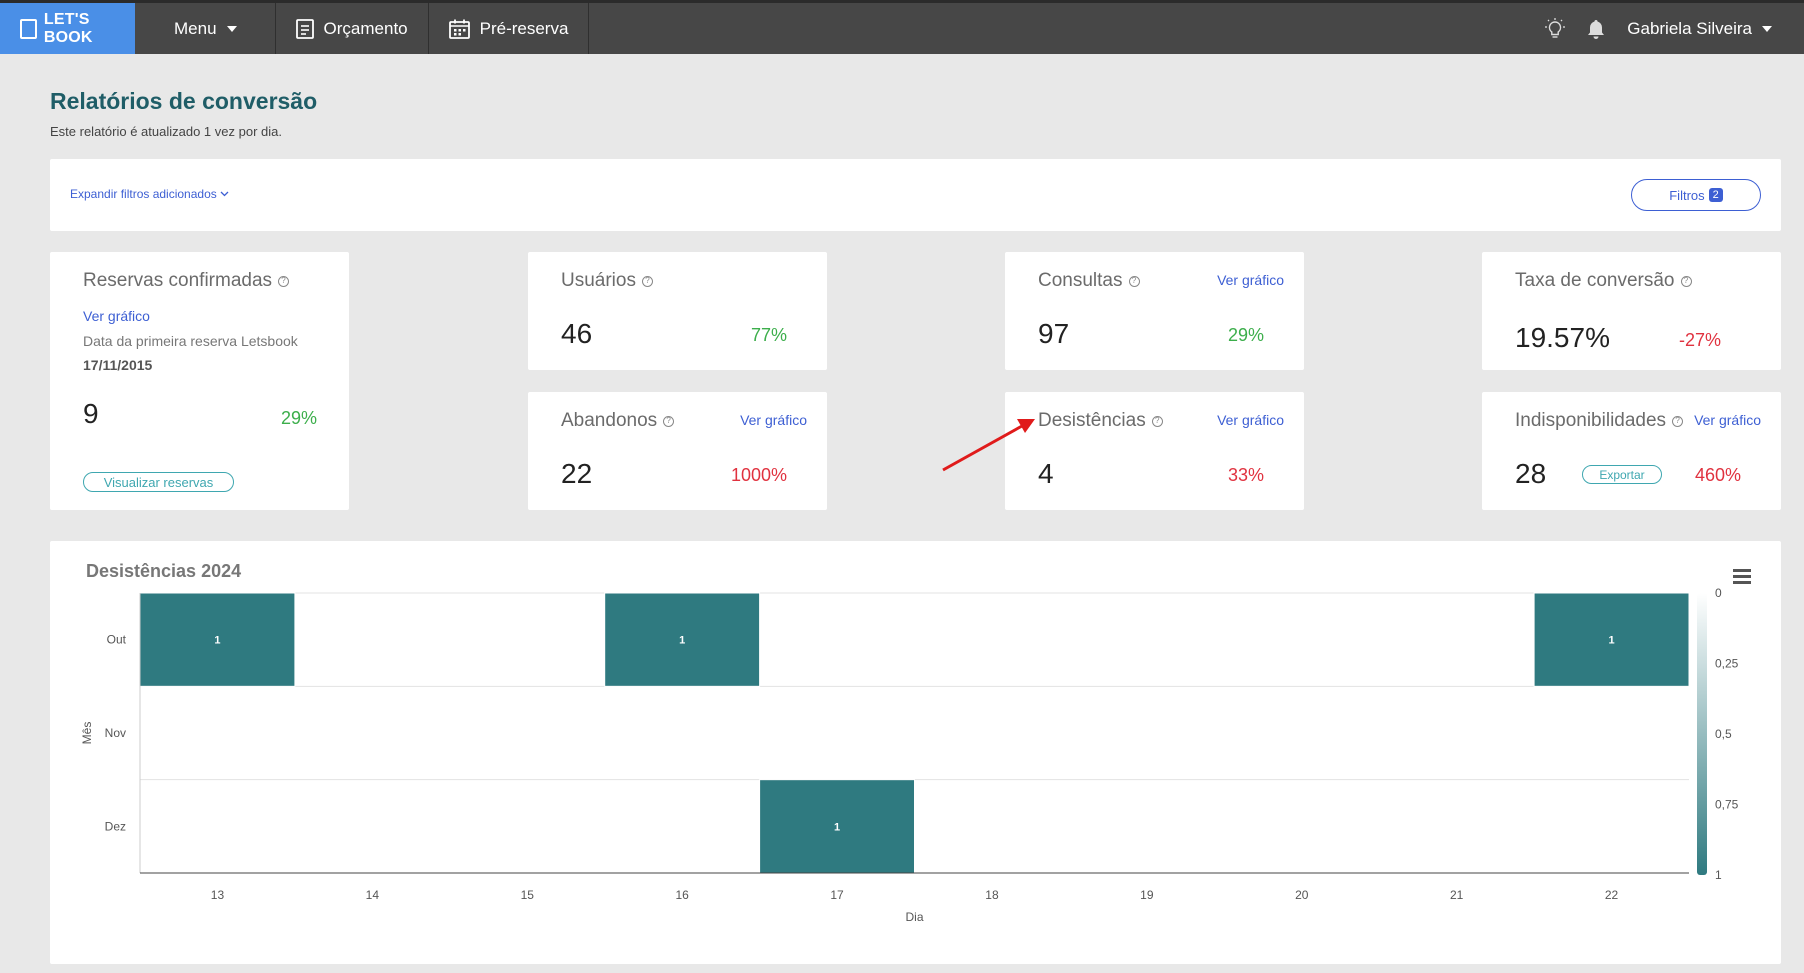 This screenshot has height=973, width=1804. What do you see at coordinates (1687, 195) in the screenshot?
I see `filters-button-label: Filtros` at bounding box center [1687, 195].